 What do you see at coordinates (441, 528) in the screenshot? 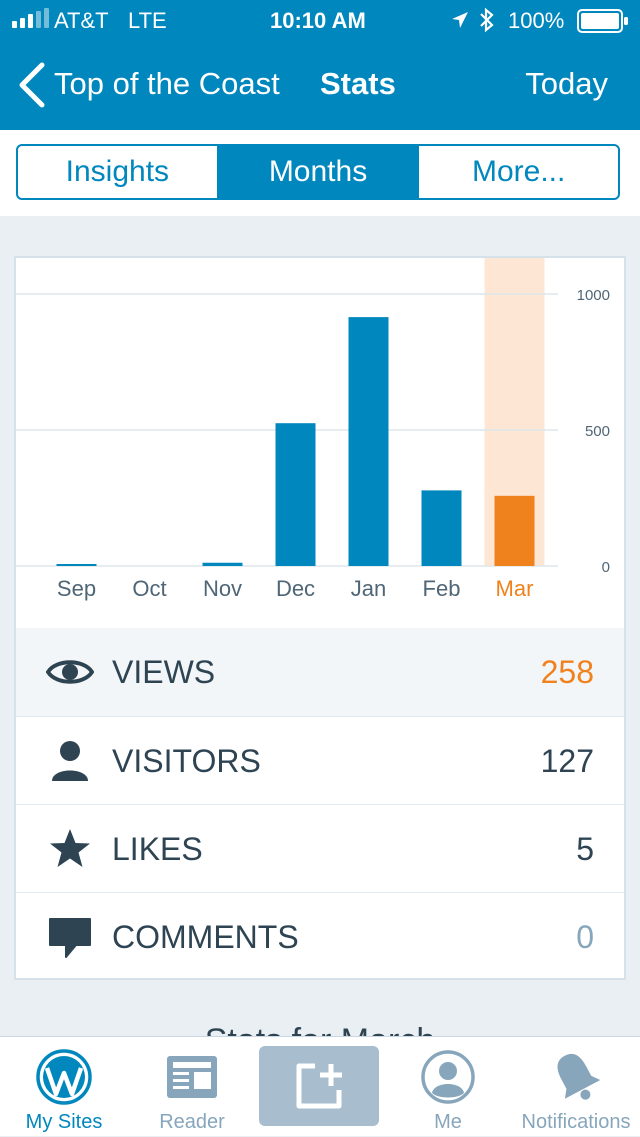
I see `bar-feb` at bounding box center [441, 528].